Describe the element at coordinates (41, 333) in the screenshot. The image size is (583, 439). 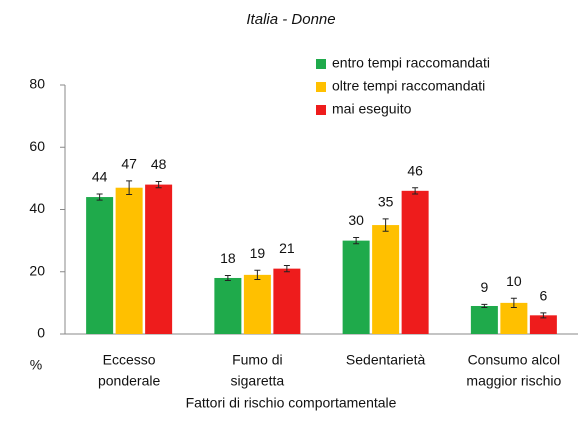
I see `y-tick-label: 0` at that location.